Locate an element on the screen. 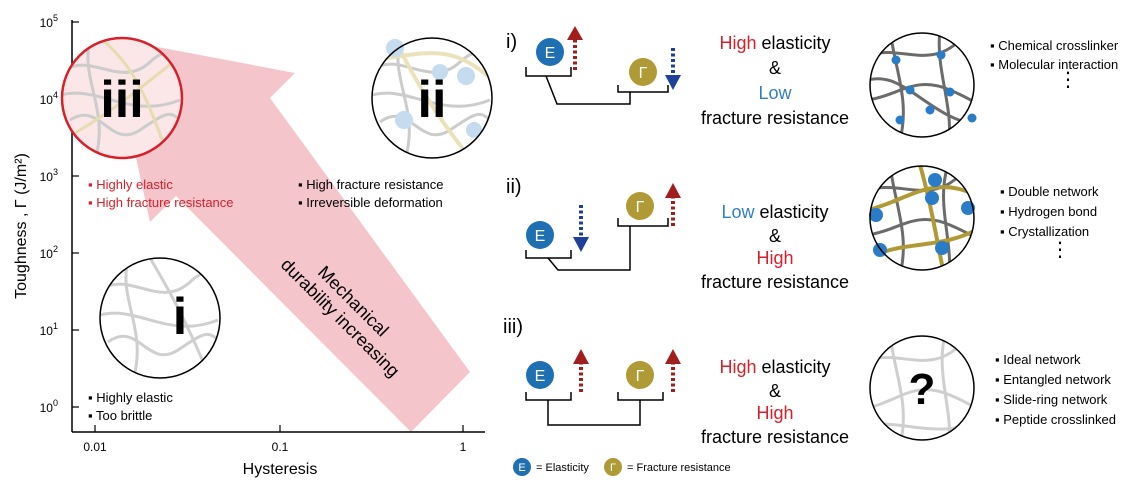 The height and width of the screenshot is (482, 1148). example-item: ▪ Entangled network is located at coordinates (1053, 379).